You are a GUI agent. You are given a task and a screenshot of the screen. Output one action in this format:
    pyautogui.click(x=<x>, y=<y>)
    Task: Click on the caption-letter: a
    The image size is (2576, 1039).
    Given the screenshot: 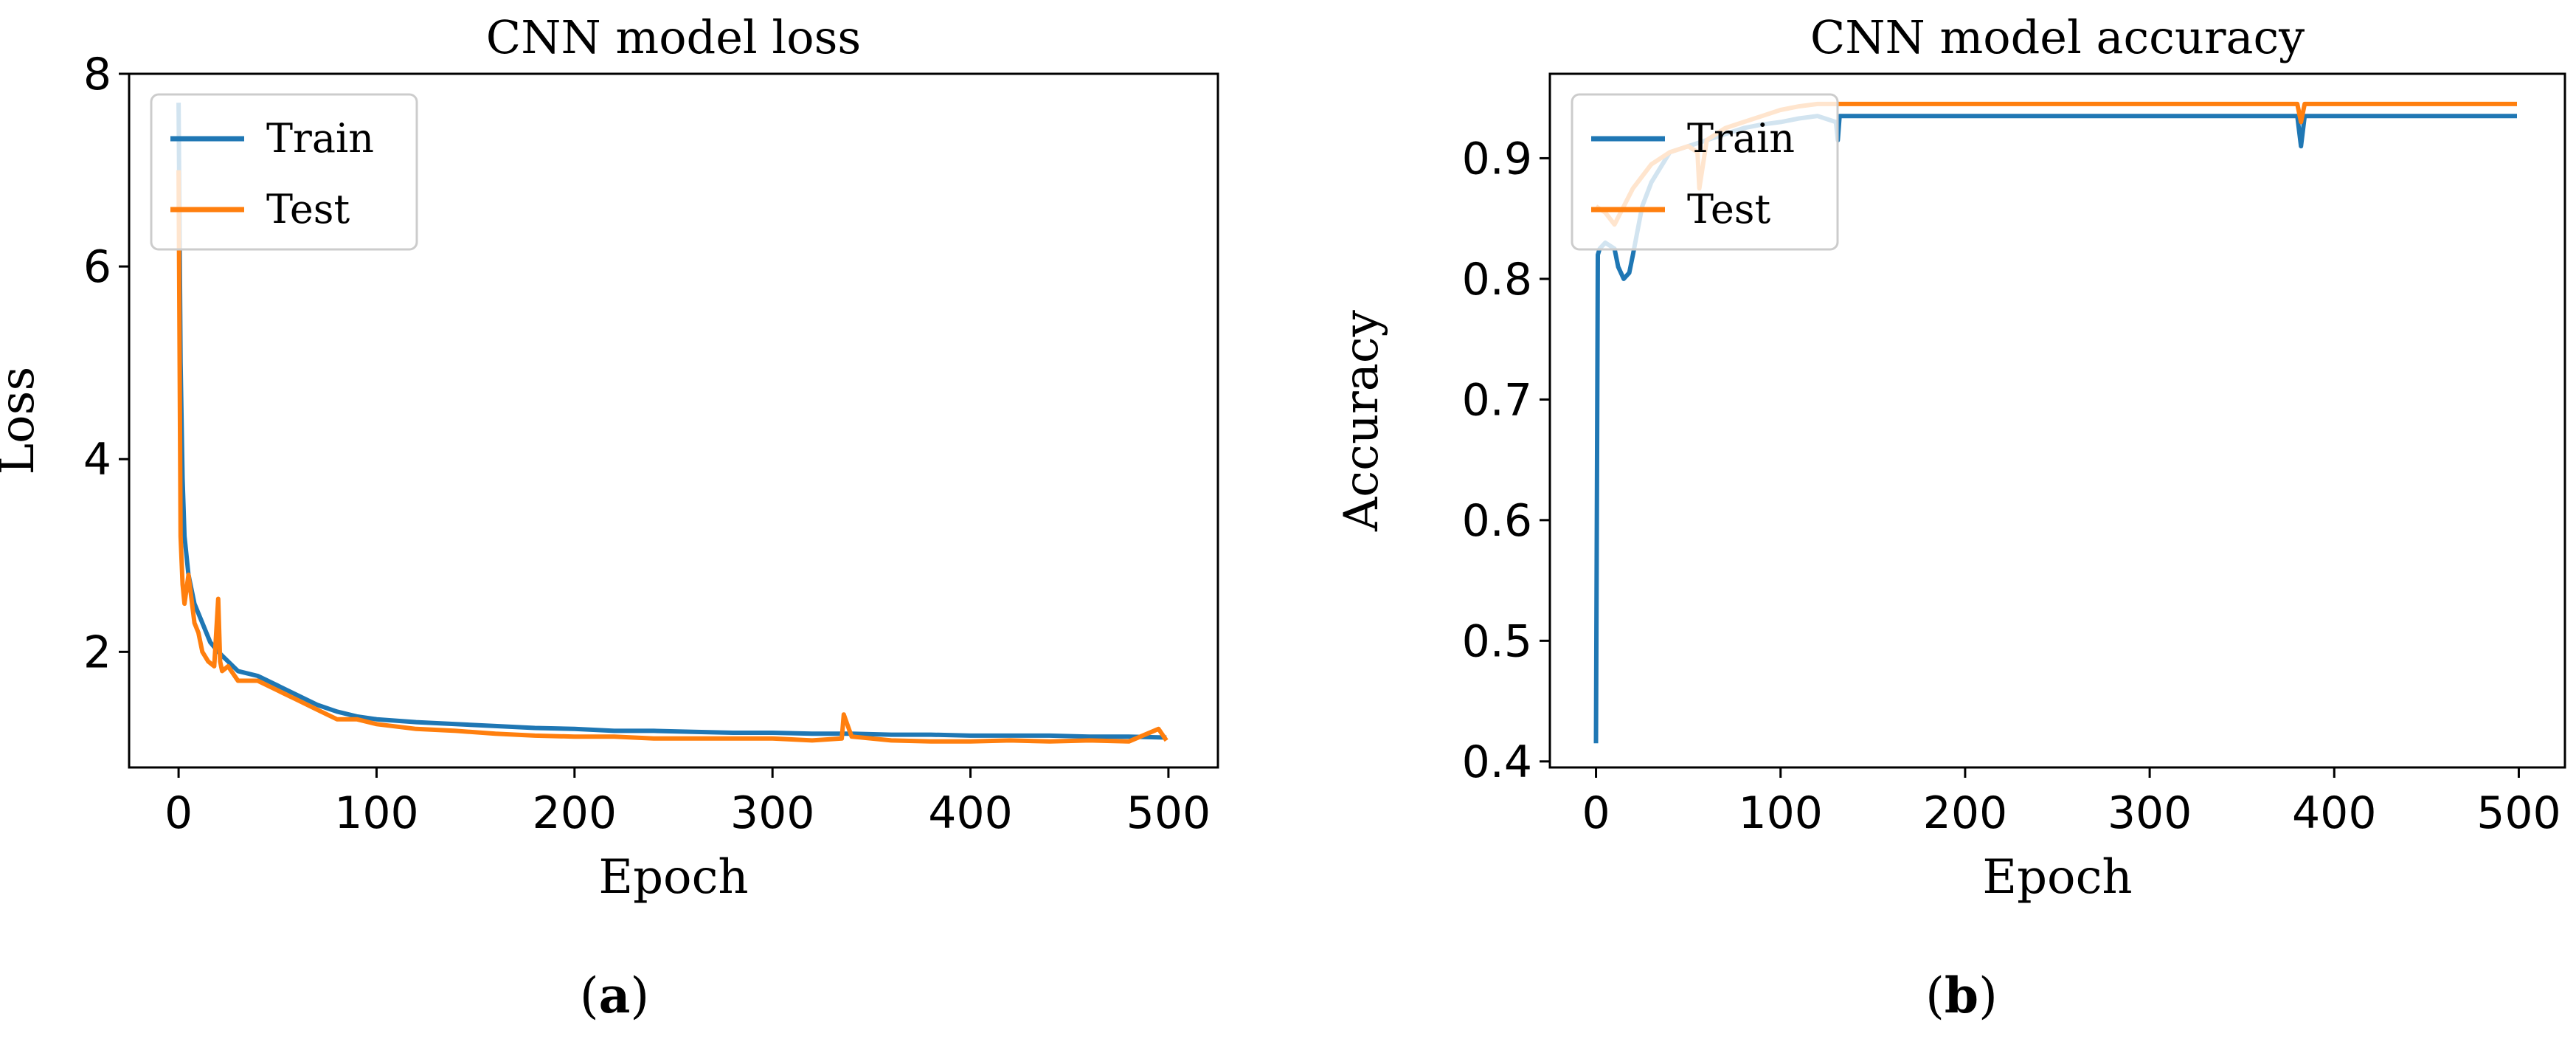 What is the action you would take?
    pyautogui.click(x=615, y=995)
    